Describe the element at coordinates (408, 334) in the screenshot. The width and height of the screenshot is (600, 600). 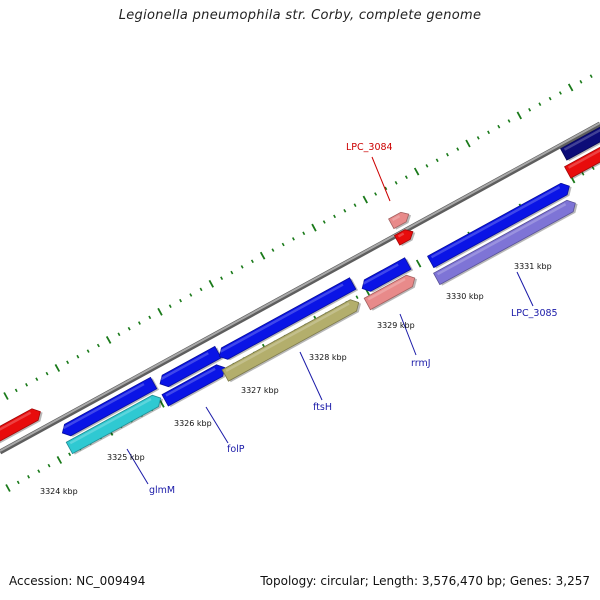
I see `leader-rrmJ` at that location.